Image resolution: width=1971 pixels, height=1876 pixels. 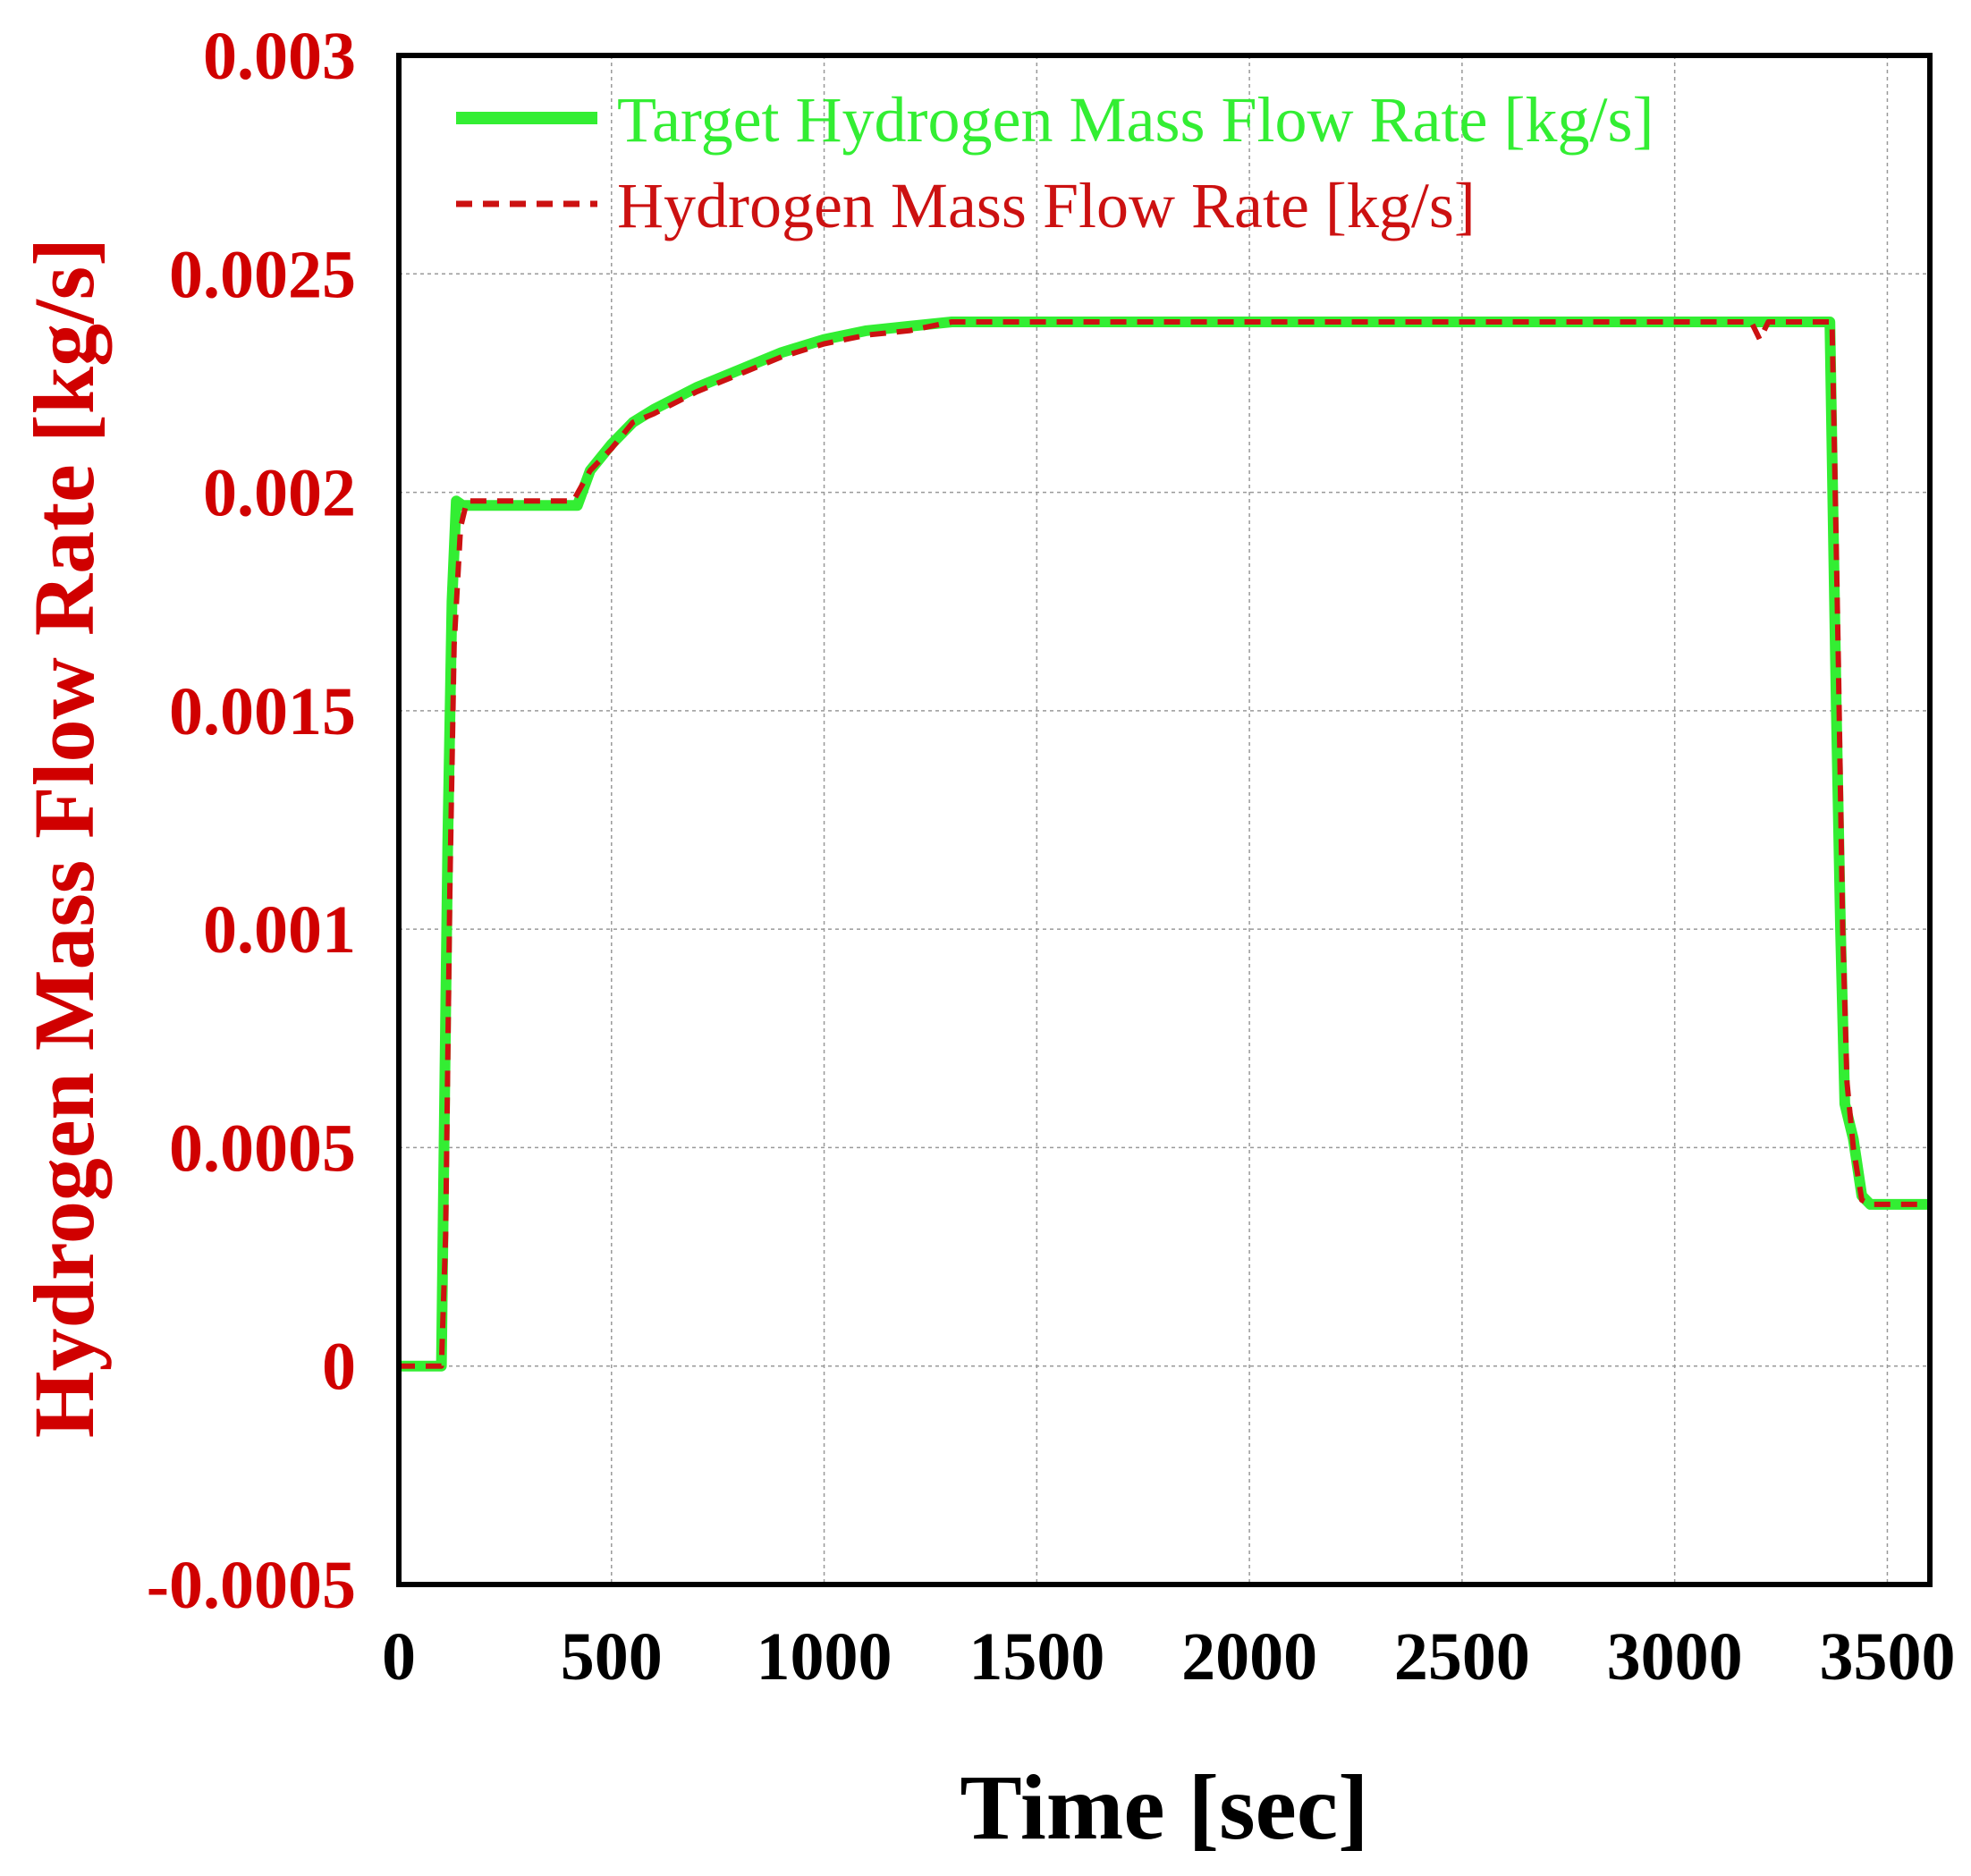 What do you see at coordinates (1164, 1807) in the screenshot?
I see `x-axis-label: Time [sec]` at bounding box center [1164, 1807].